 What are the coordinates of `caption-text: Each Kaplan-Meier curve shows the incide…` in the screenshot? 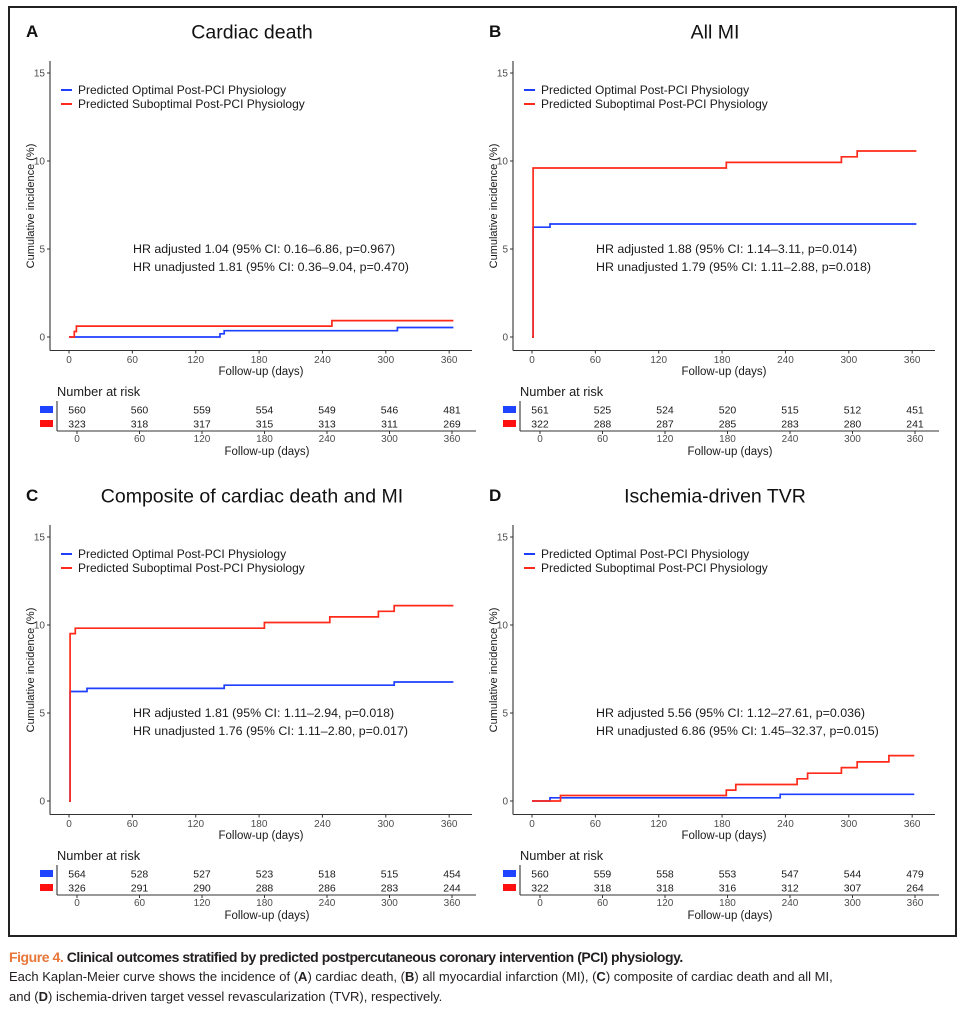 It's located at (154, 976).